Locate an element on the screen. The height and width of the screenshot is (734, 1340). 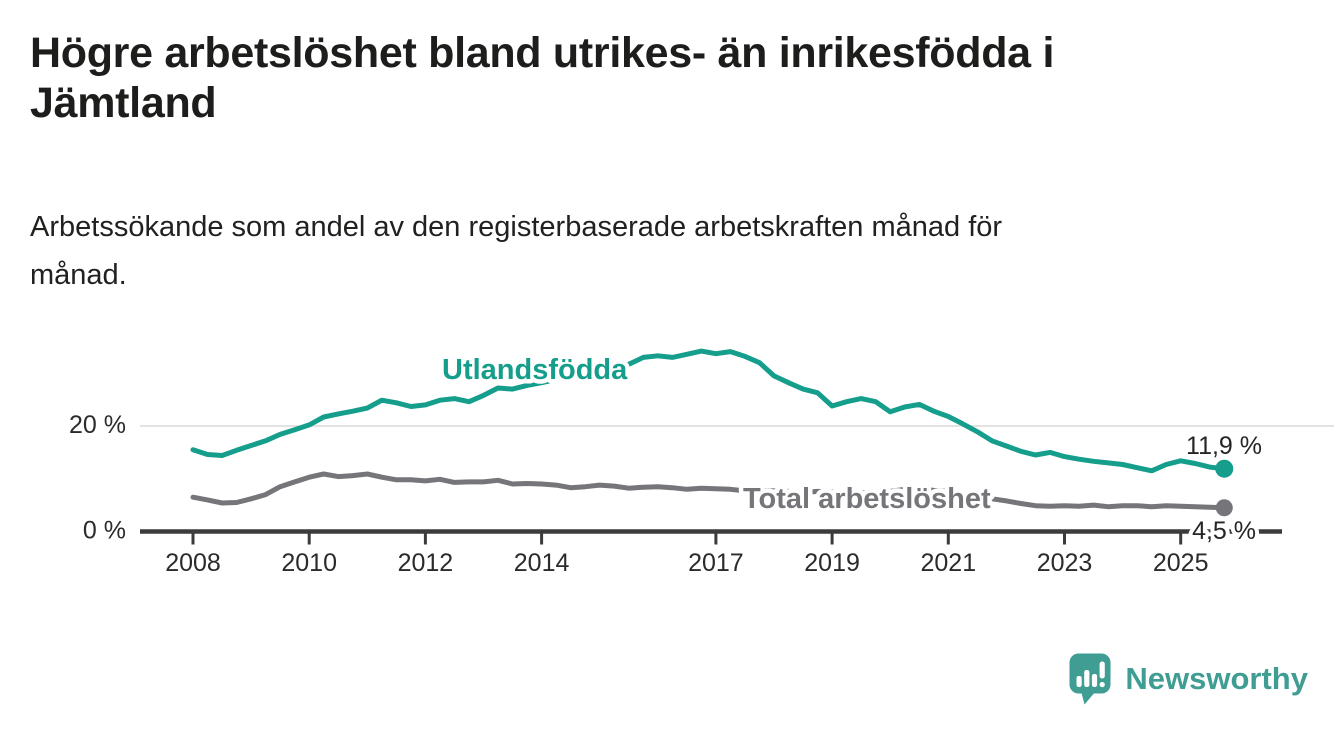
series-label-0: Total arbetslöshet is located at coordinates (867, 499).